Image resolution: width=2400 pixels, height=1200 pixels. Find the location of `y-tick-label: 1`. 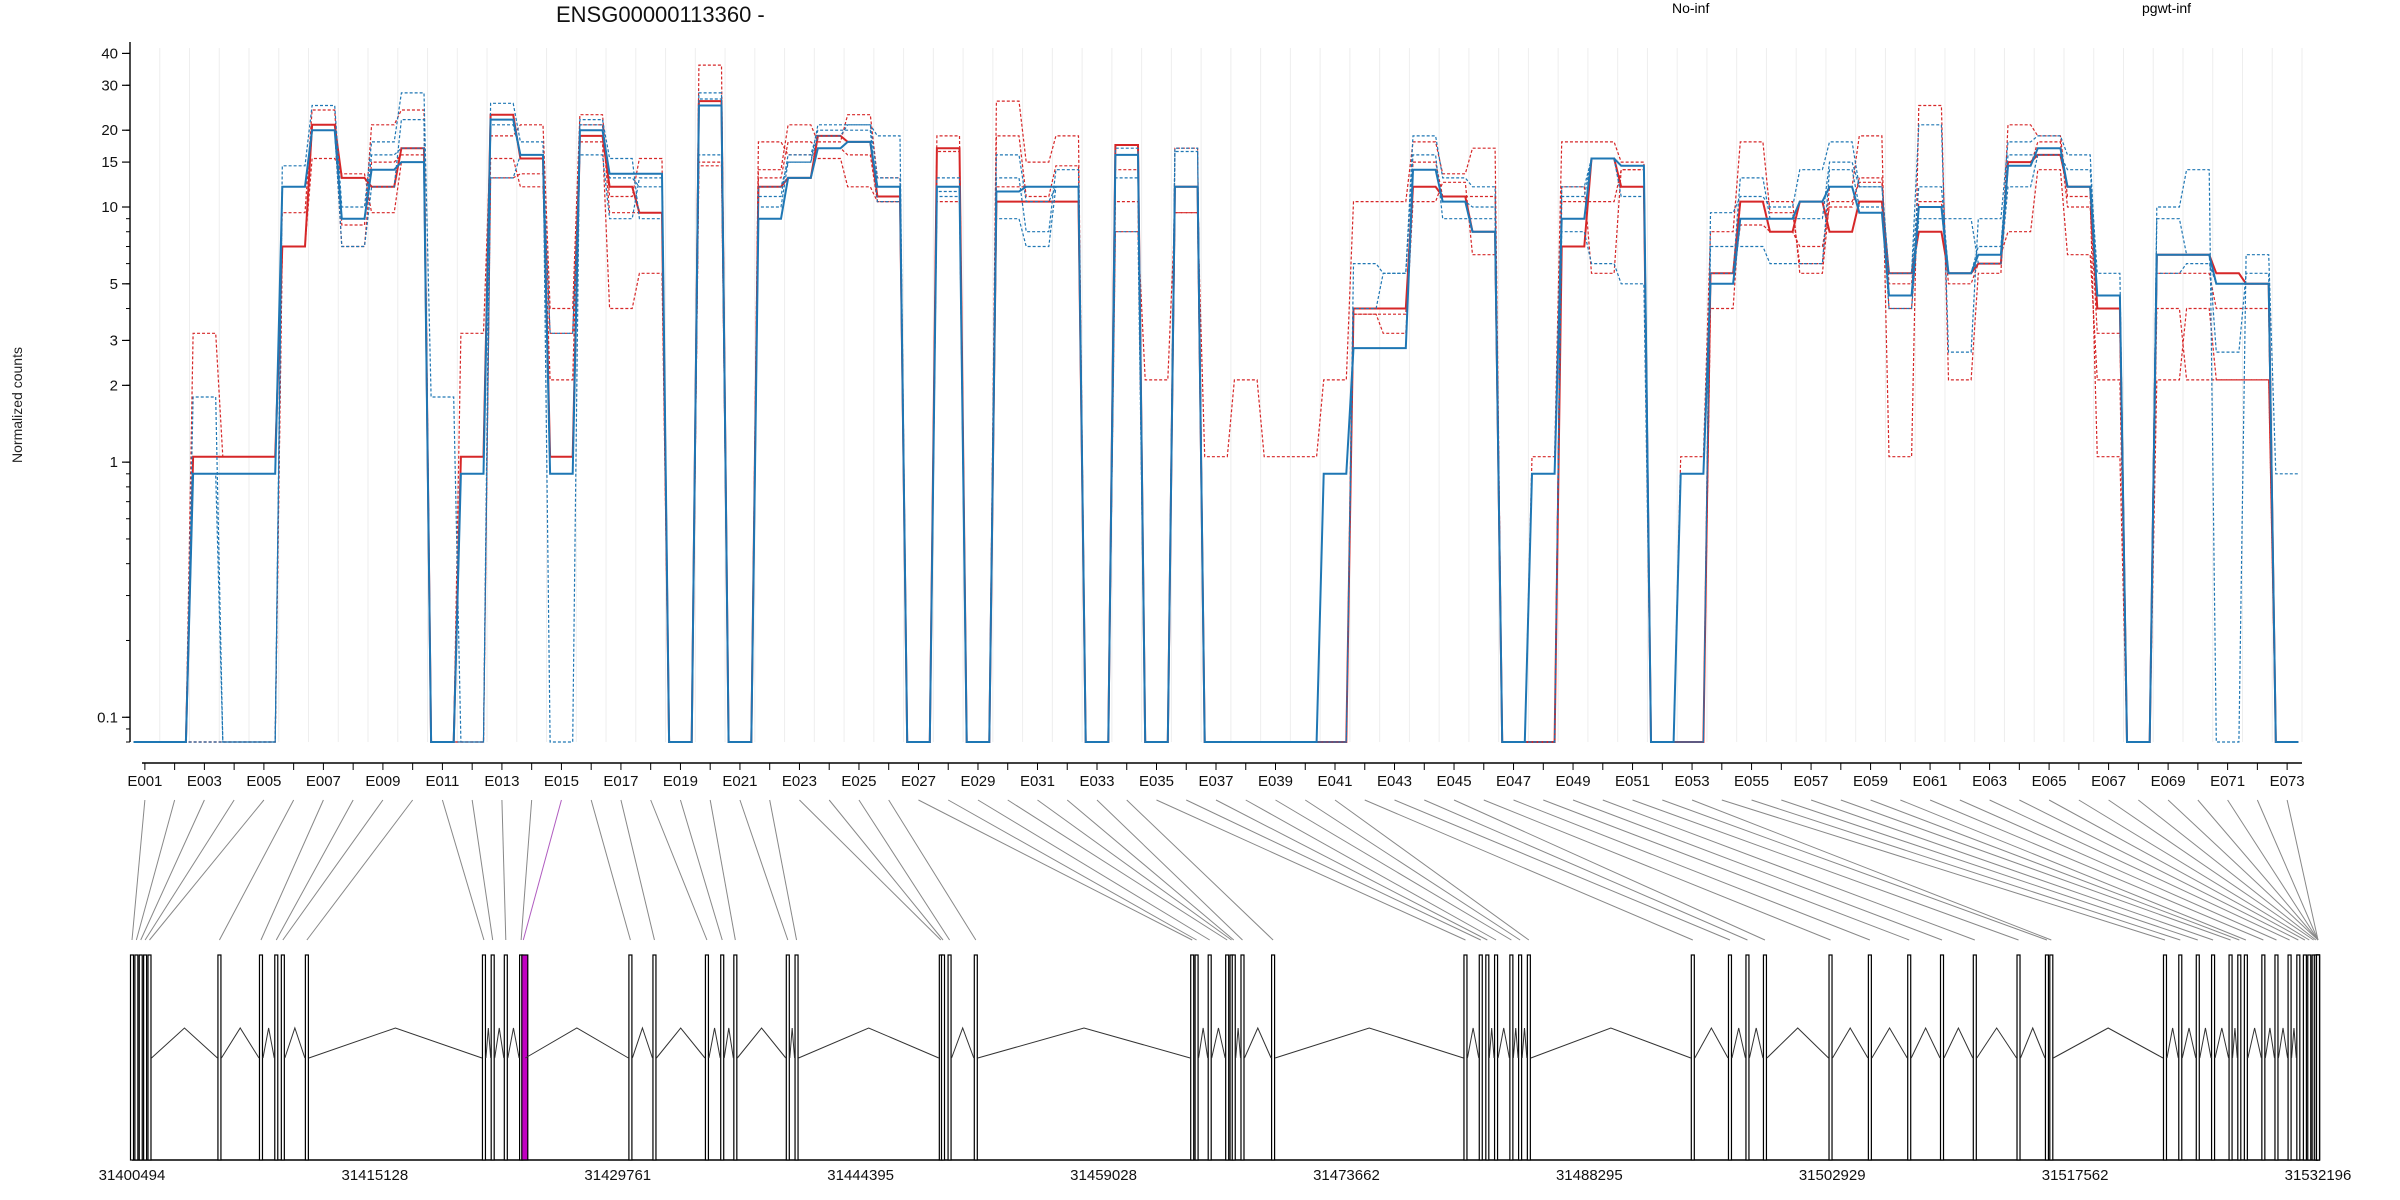

y-tick-label: 1 is located at coordinates (114, 462).